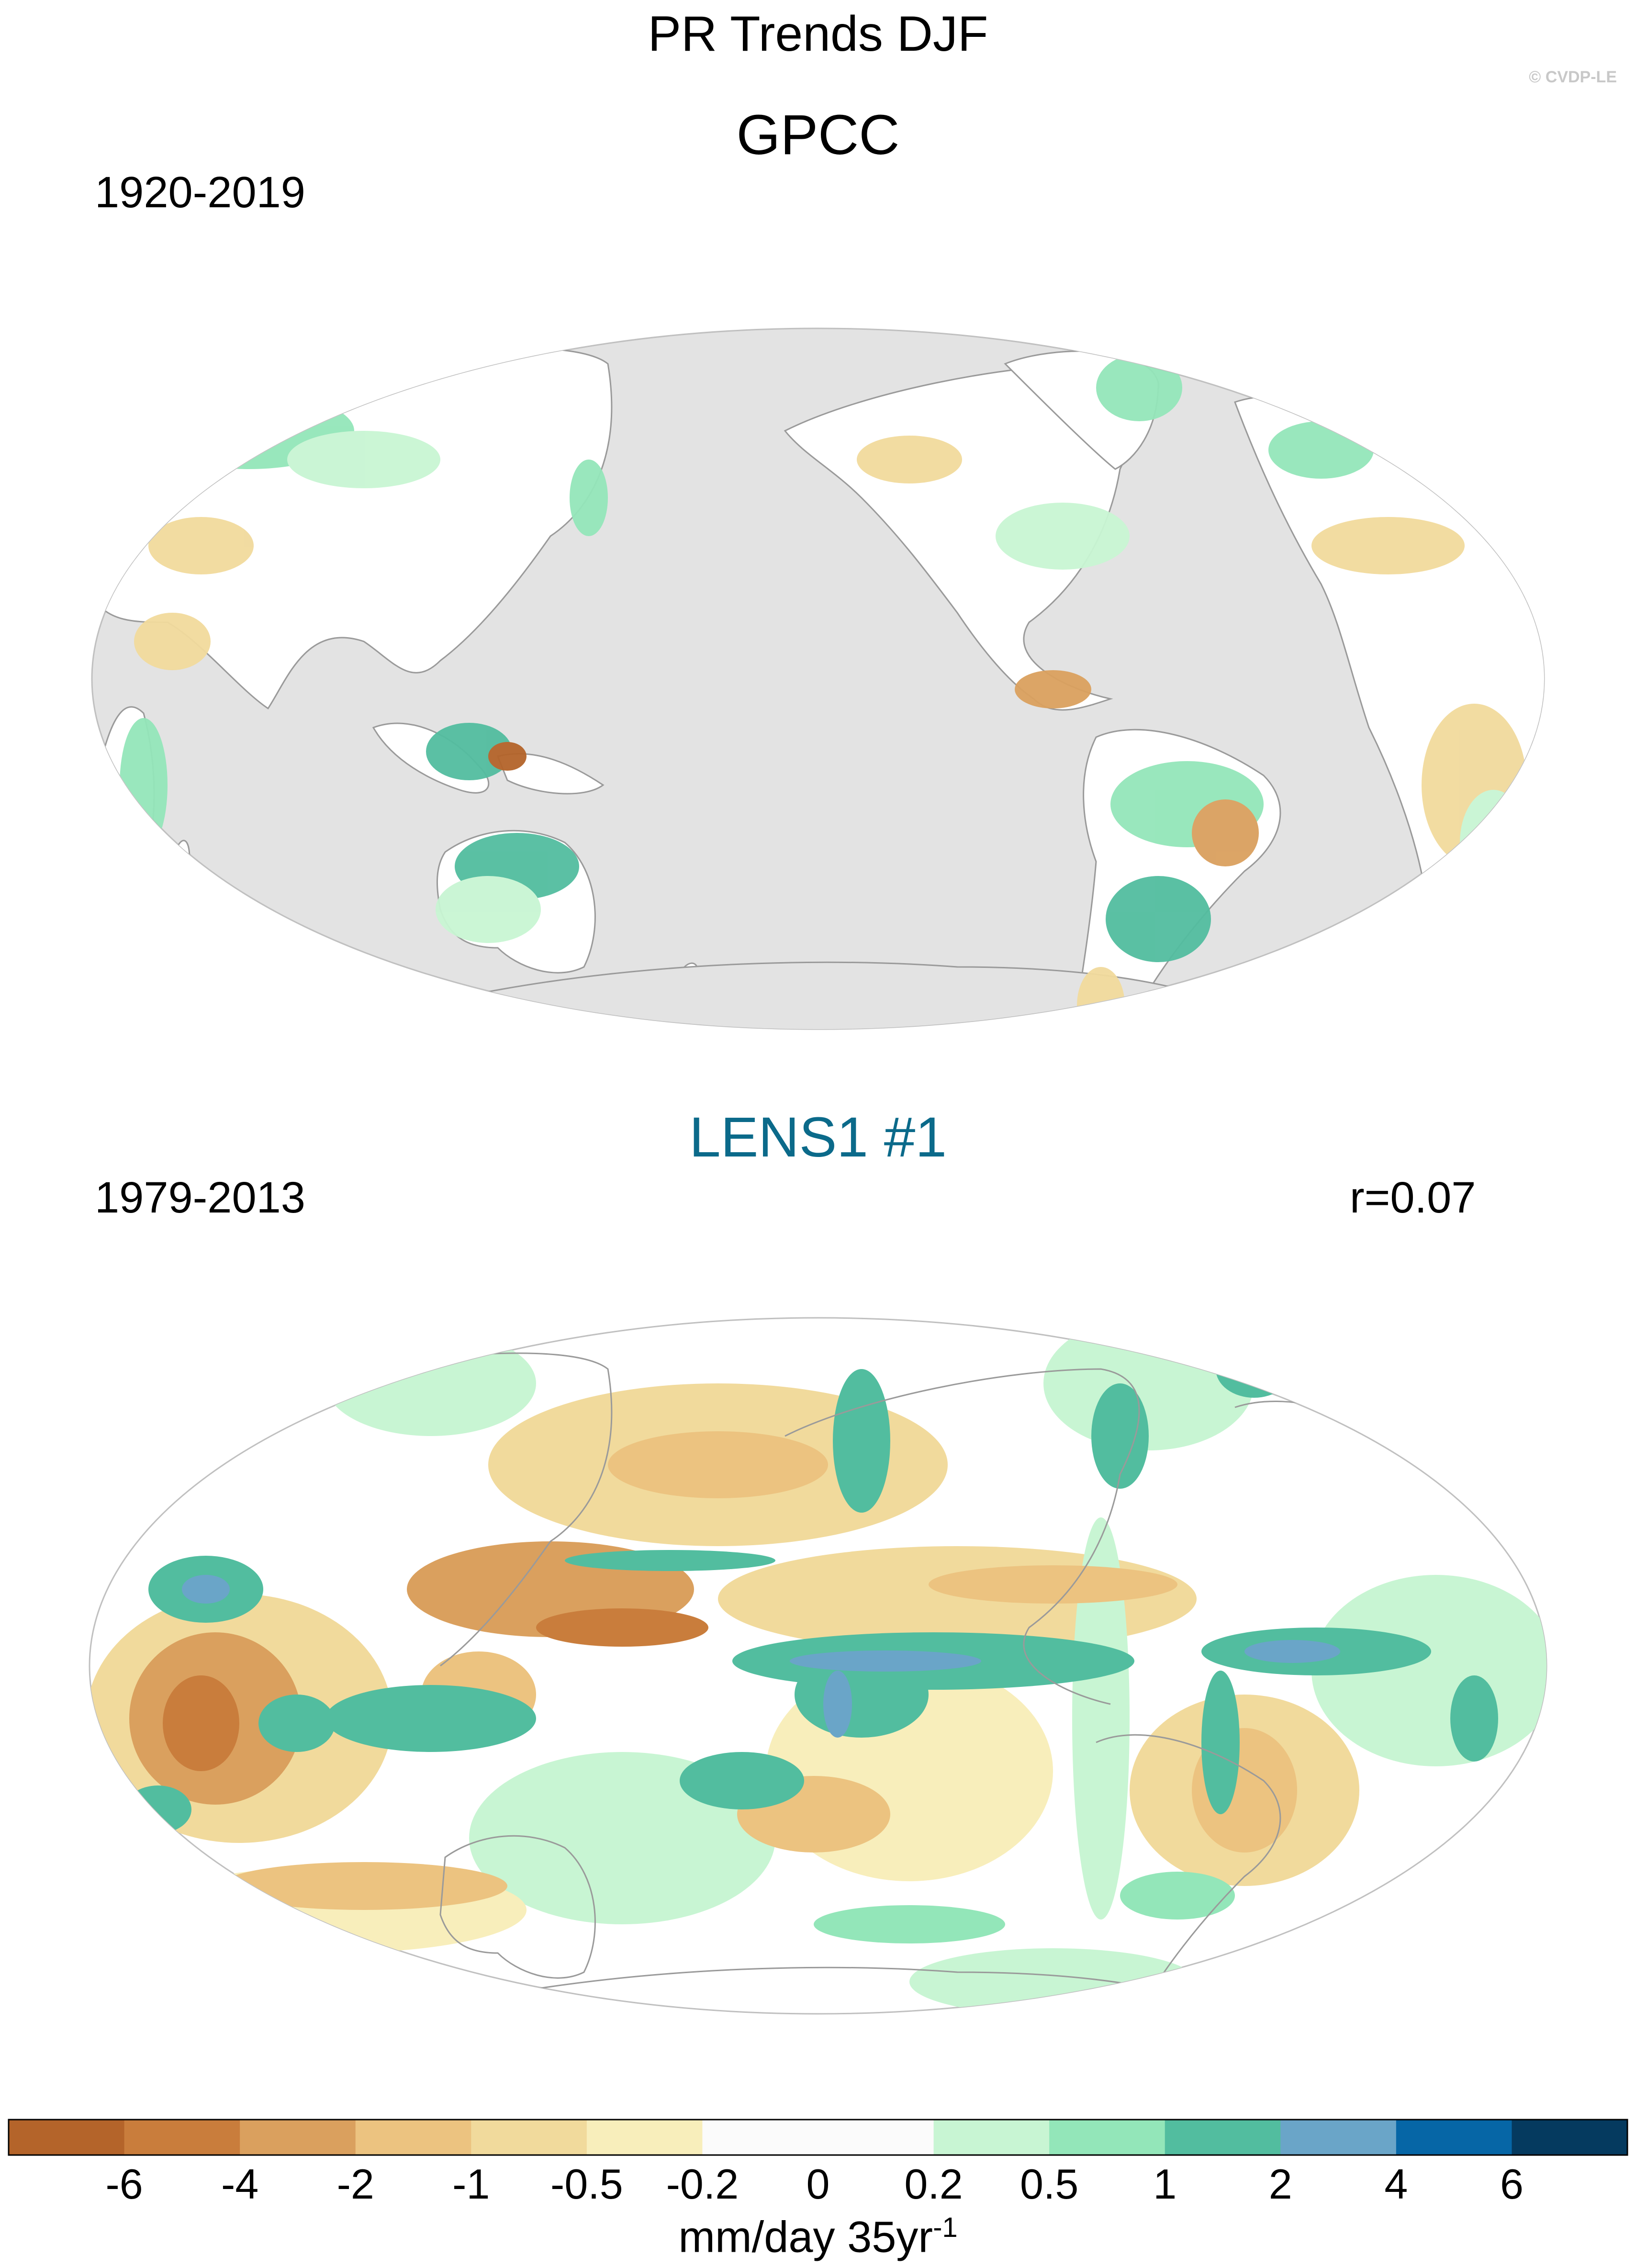 This screenshot has height=2268, width=1636. Describe the element at coordinates (818, 2184) in the screenshot. I see `colorbar-tick-label: 0` at that location.